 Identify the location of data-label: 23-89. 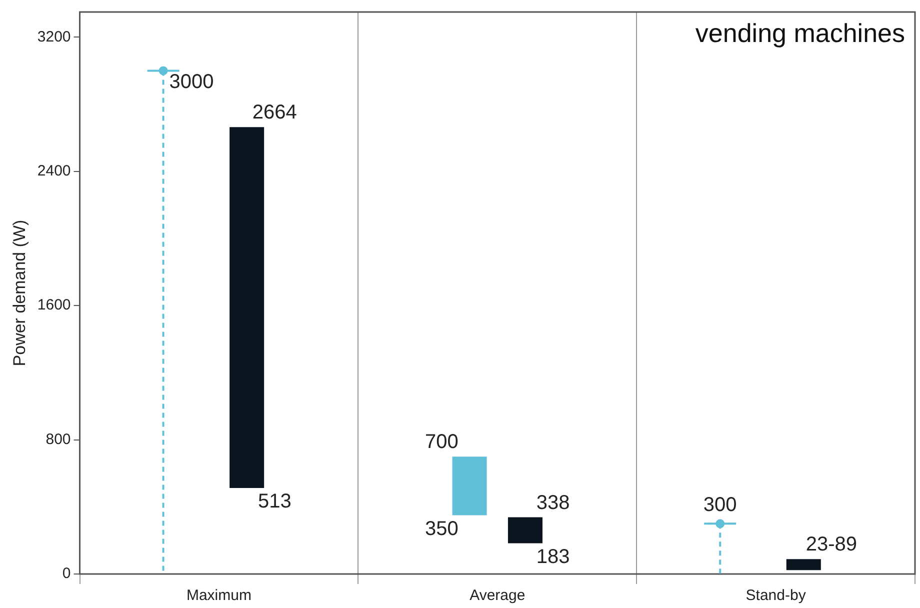
(832, 545).